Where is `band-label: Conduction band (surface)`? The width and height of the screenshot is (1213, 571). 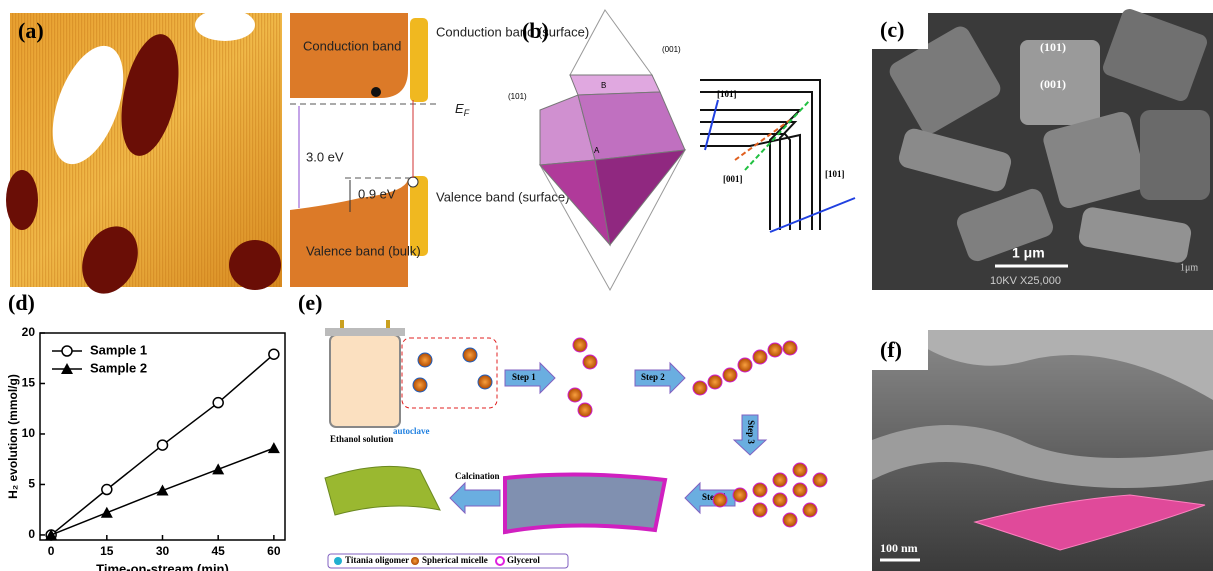
band-label: Conduction band (surface) is located at coordinates (512, 31).